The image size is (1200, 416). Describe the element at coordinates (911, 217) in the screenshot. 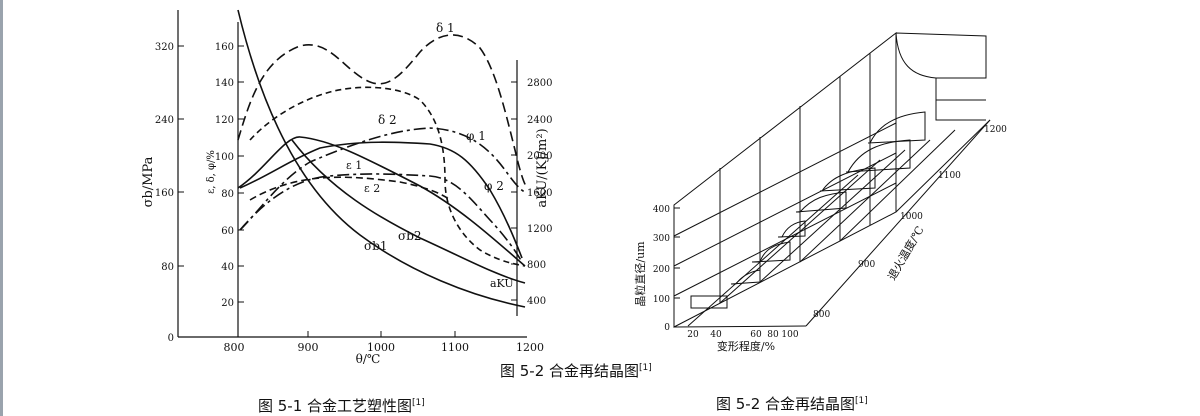

I see `temp-tick-1000: 1000` at that location.